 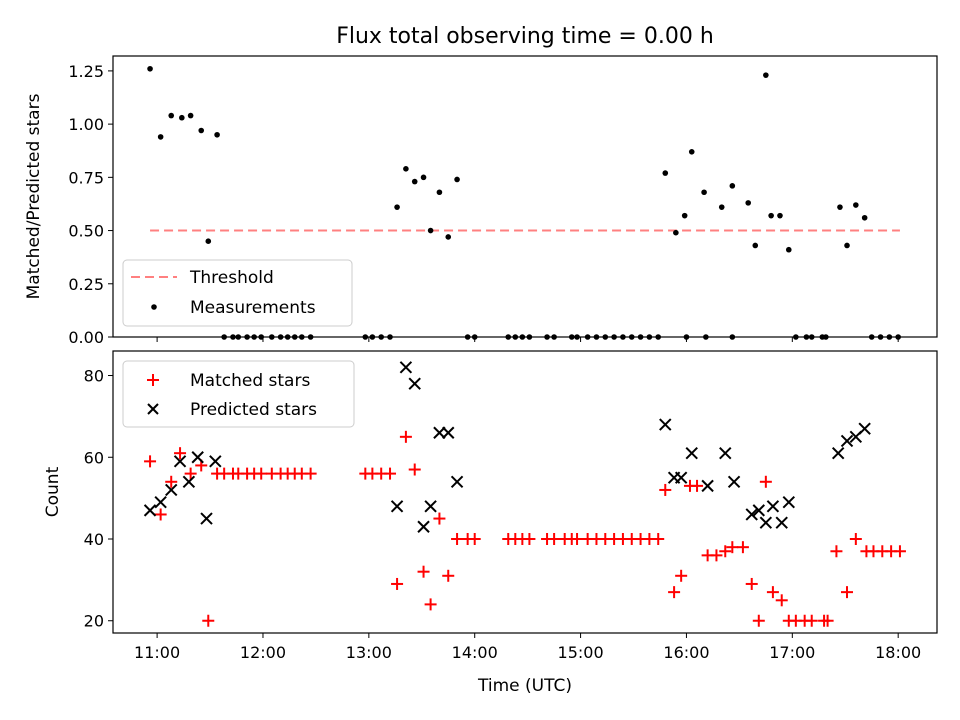 I want to click on x-tick-label: 15:00, so click(x=581, y=652).